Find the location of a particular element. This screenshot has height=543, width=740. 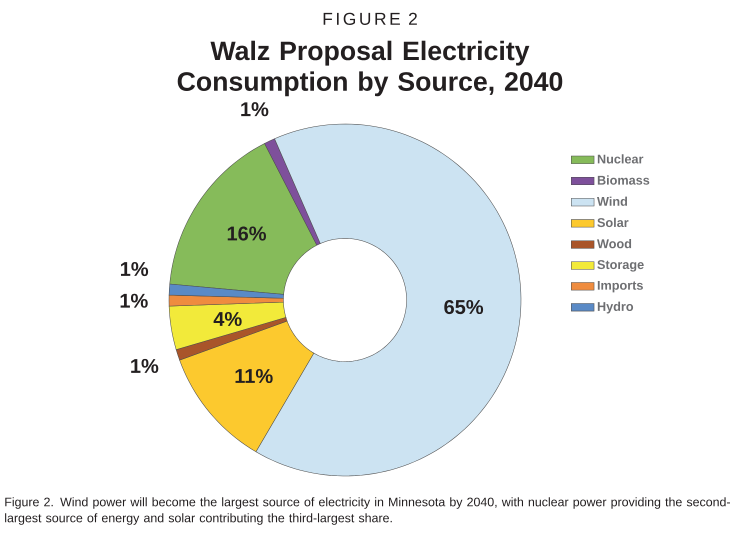

caption: FIGURE 2 is located at coordinates (370, 18).